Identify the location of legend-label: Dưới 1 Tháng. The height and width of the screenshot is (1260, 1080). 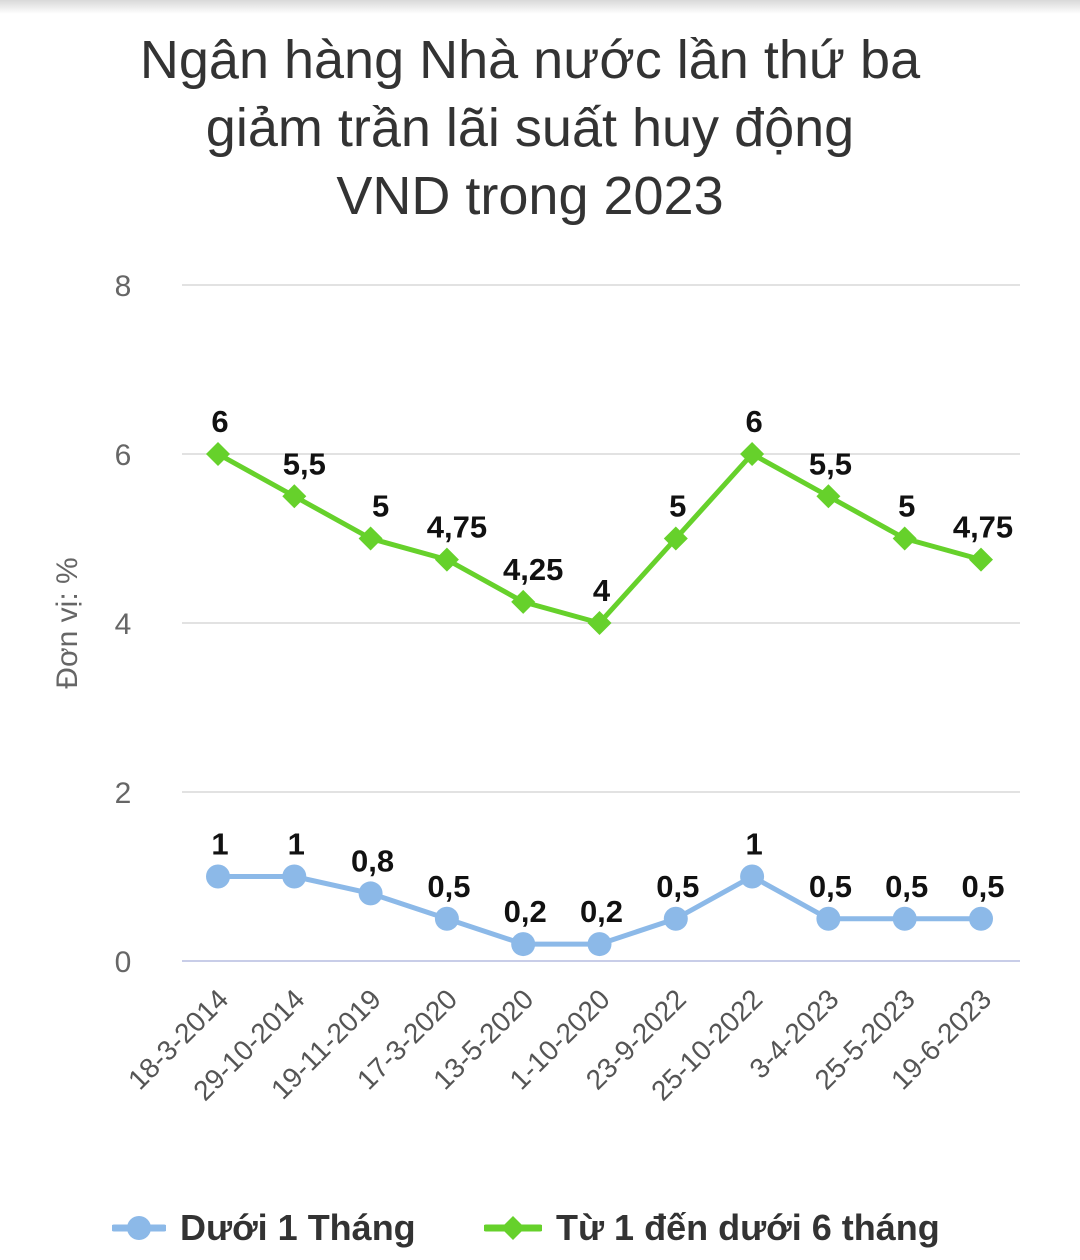
(298, 1227).